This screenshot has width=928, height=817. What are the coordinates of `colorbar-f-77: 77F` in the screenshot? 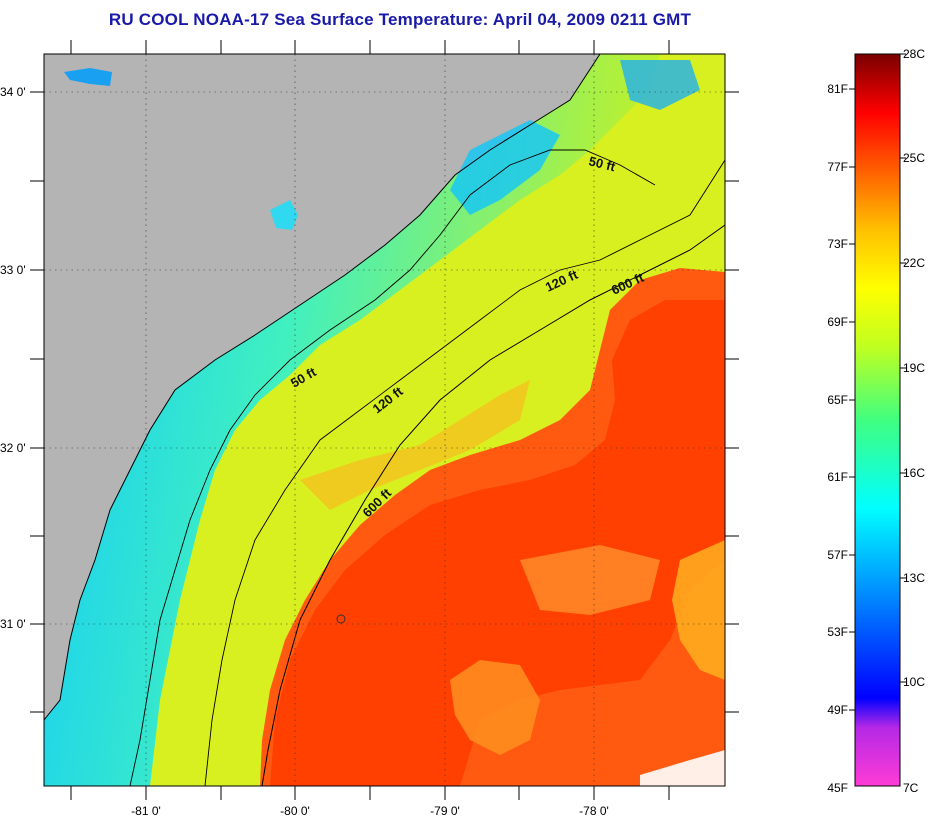 It's located at (837, 167).